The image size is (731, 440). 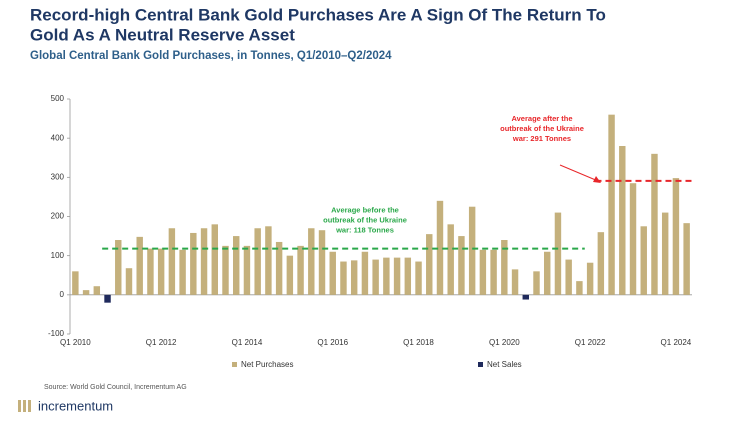 I want to click on x-tick-label: Q1 2020, so click(x=504, y=342).